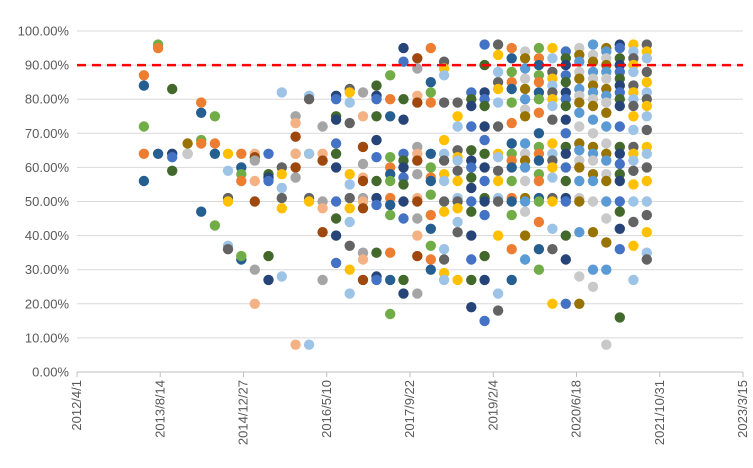 This screenshot has width=753, height=468. I want to click on y-tick-label: 10.00%, so click(47, 337).